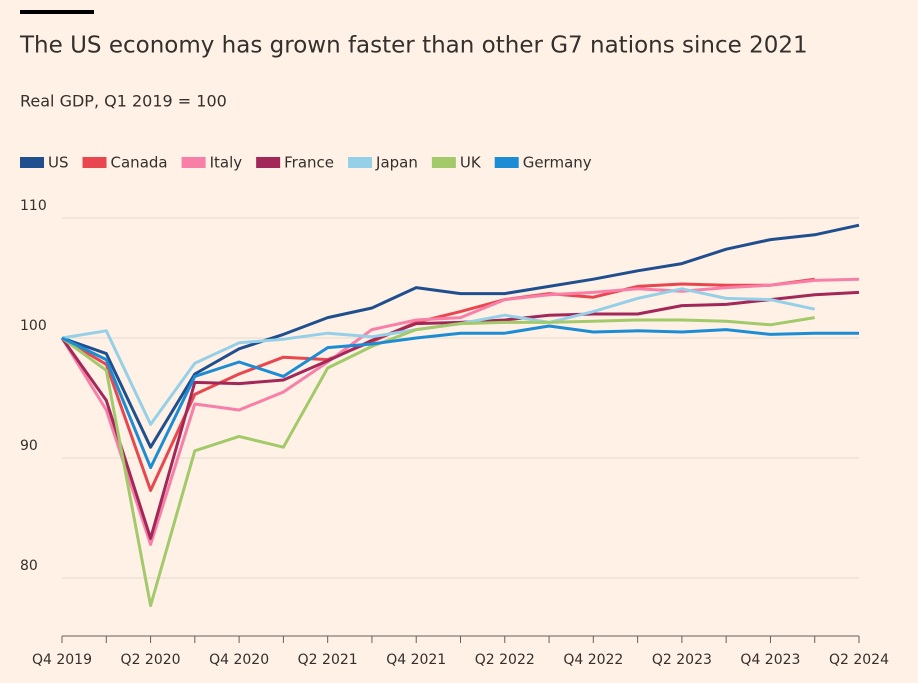  I want to click on legend-label: Canada, so click(139, 163).